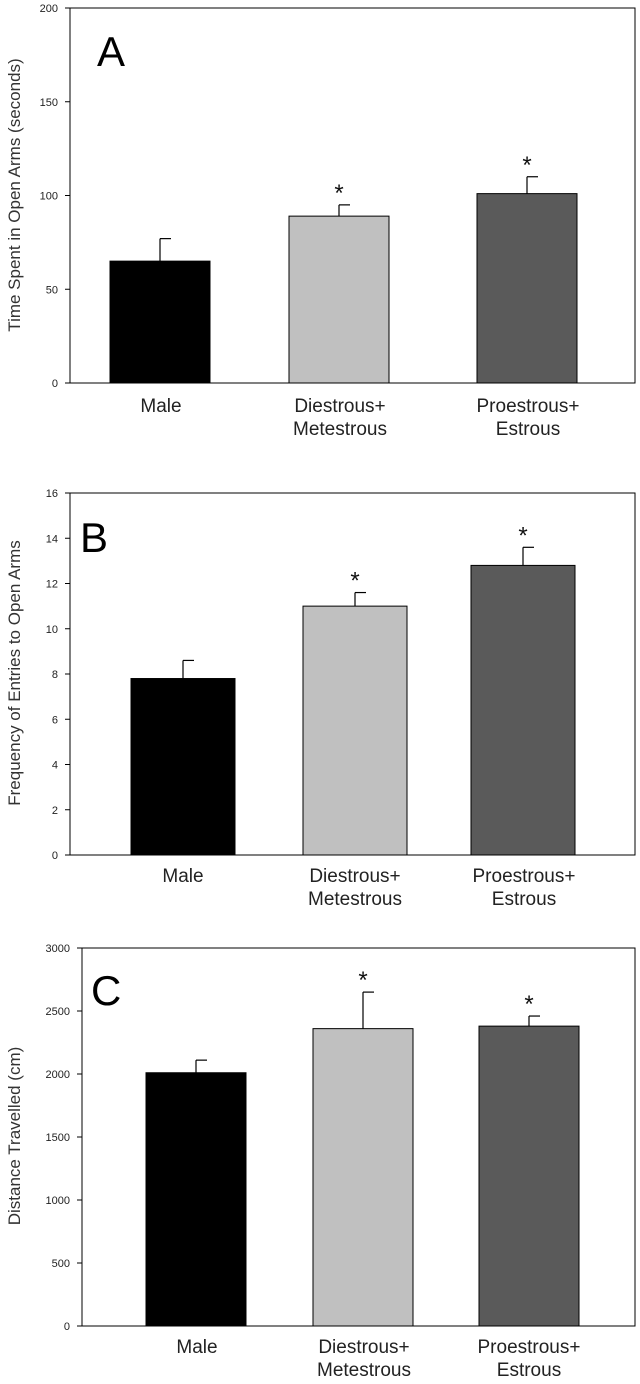 This screenshot has height=1384, width=640. I want to click on y-tick-label: 150, so click(49, 103).